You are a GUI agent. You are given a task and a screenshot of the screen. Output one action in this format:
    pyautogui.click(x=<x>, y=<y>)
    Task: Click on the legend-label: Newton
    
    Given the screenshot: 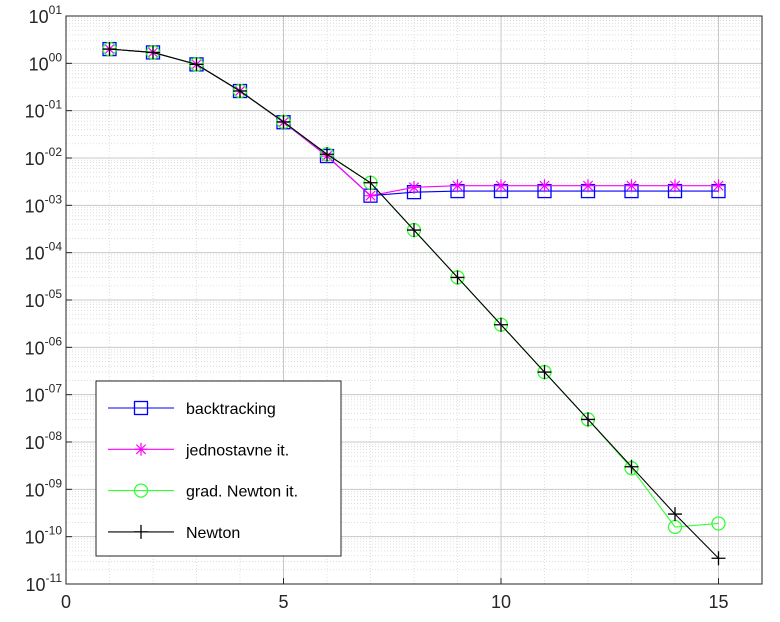 What is the action you would take?
    pyautogui.click(x=213, y=533)
    